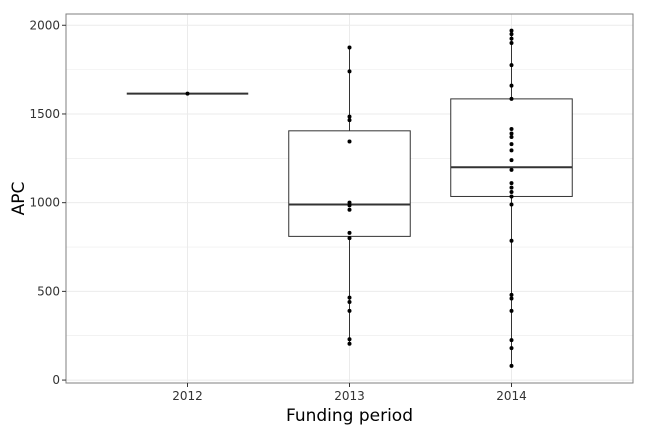 This screenshot has height=432, width=648. Describe the element at coordinates (187, 396) in the screenshot. I see `x-tick-label: 2012` at that location.